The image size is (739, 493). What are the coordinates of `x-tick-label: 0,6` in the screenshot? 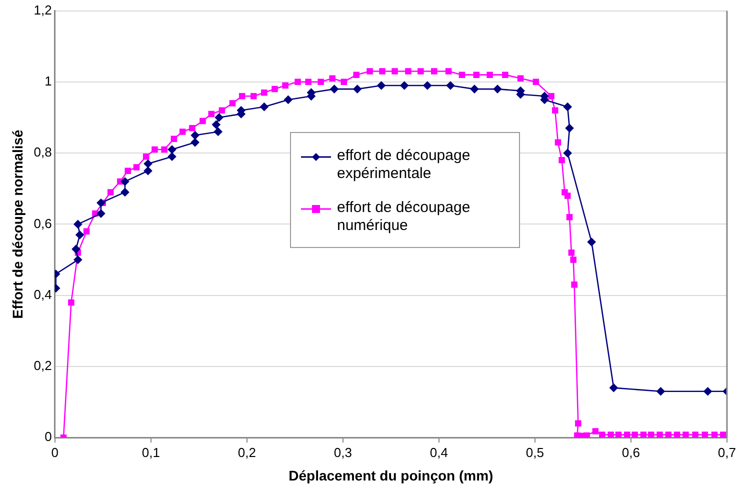 It's located at (631, 452).